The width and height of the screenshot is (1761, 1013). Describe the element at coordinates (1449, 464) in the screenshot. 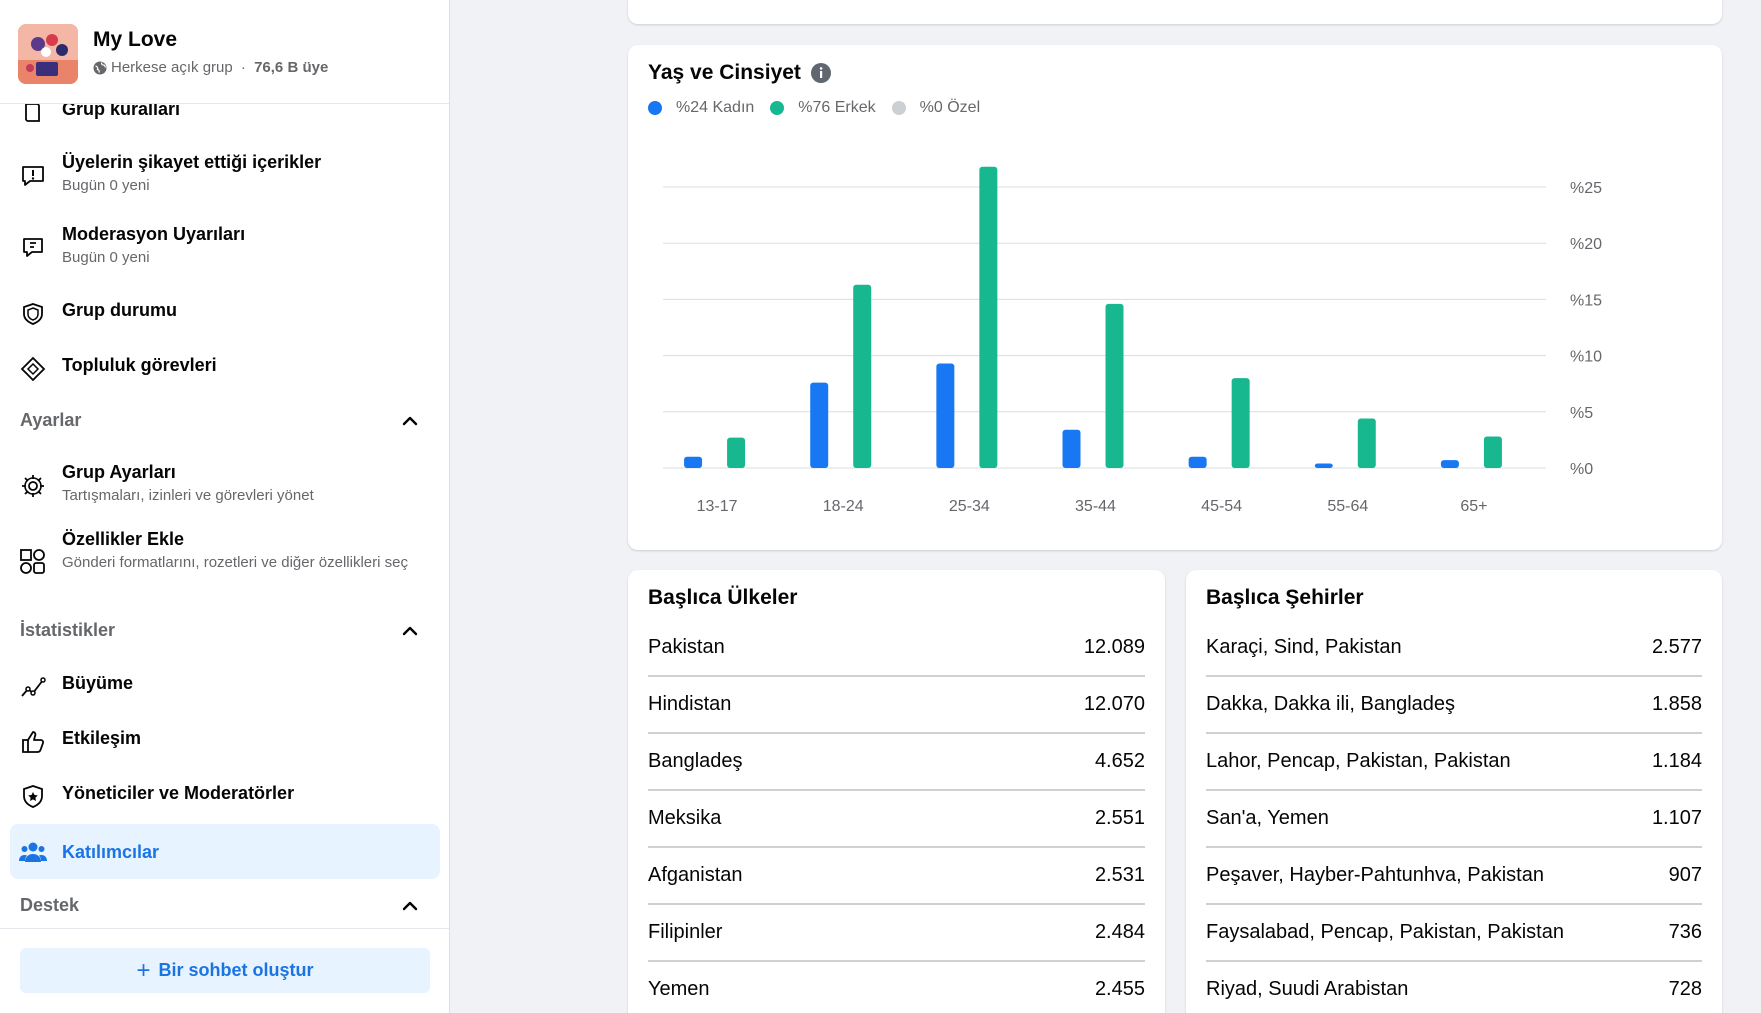

I see `bar-female-65+` at that location.